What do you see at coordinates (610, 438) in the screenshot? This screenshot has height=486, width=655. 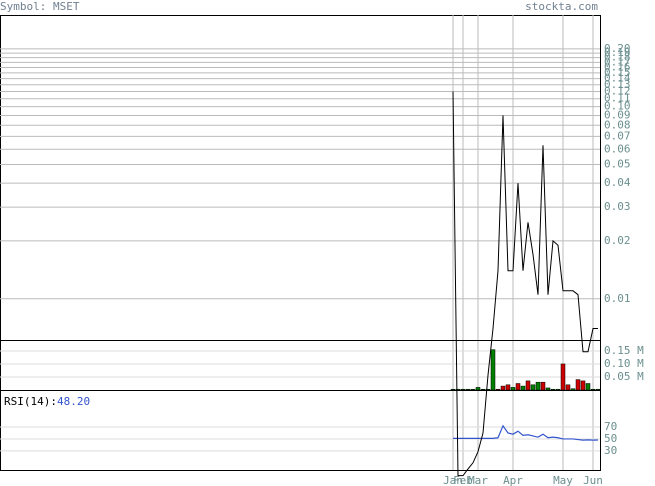 I see `rsi-tick-label: 50` at bounding box center [610, 438].